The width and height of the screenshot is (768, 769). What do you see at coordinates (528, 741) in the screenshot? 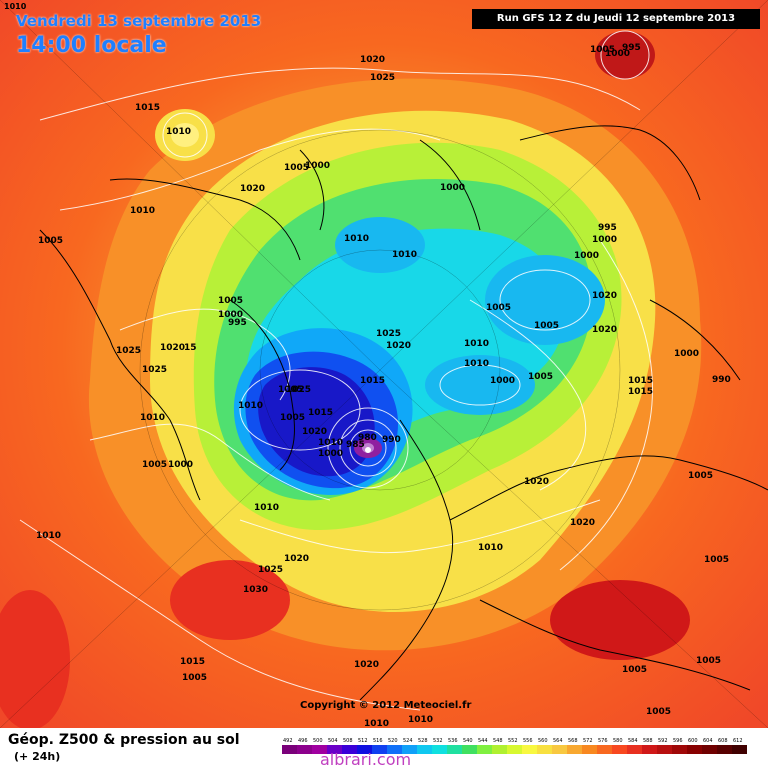
I see `scale-value-label: 556` at bounding box center [528, 741].